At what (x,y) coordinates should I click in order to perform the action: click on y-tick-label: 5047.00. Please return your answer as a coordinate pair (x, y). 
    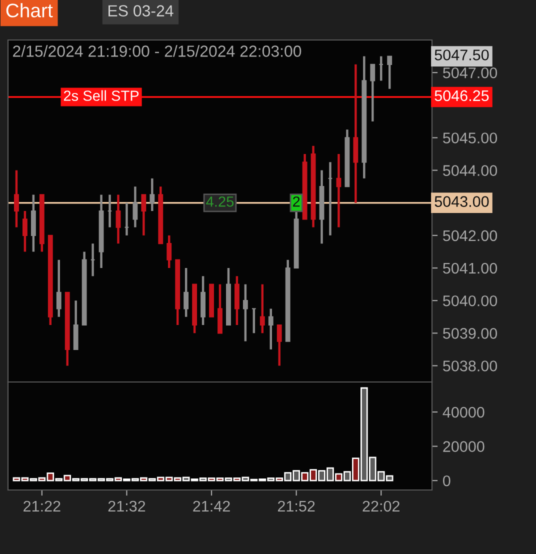
    Looking at the image, I should click on (470, 72).